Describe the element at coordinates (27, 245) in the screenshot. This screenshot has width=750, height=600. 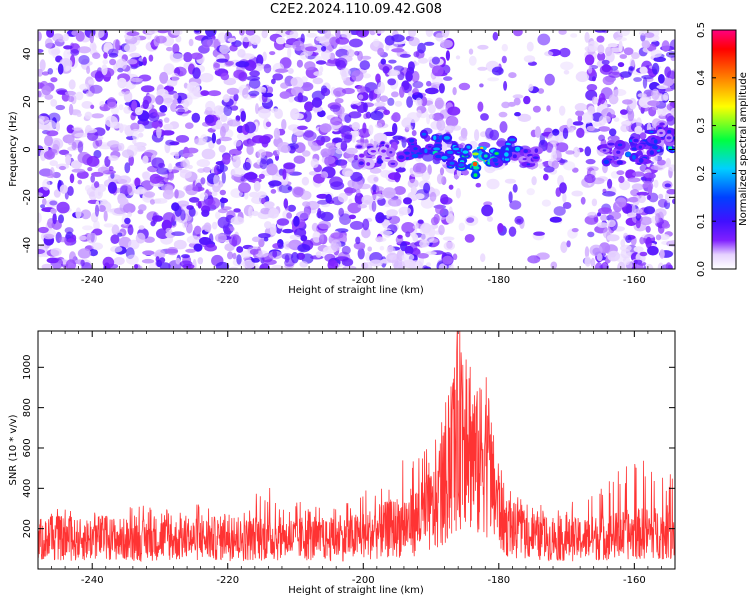
I see `y-tick-label: -40` at that location.